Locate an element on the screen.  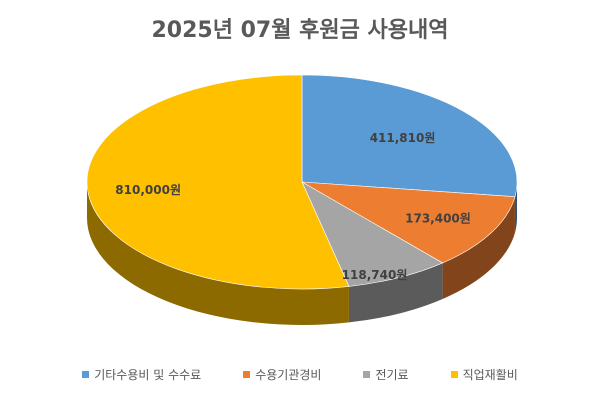
legend-item-2: 전기료 is located at coordinates (386, 374).